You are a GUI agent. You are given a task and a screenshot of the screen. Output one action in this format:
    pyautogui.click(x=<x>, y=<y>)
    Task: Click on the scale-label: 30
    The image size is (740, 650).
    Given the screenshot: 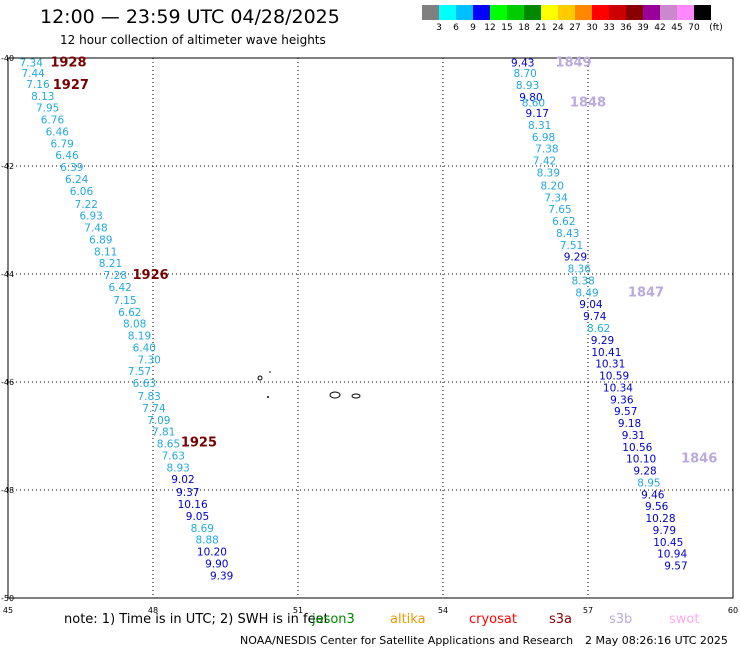 What is the action you would take?
    pyautogui.click(x=592, y=28)
    